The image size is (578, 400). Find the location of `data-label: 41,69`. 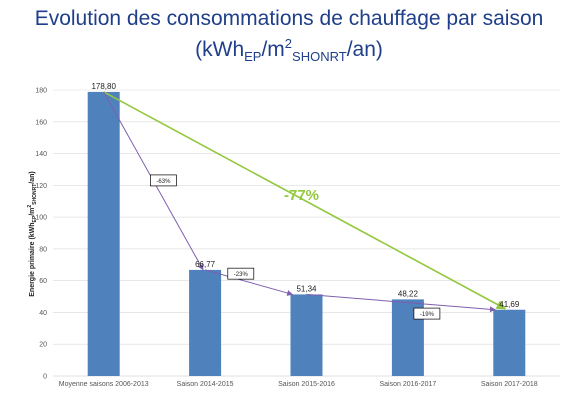

data-label: 41,69 is located at coordinates (509, 304).